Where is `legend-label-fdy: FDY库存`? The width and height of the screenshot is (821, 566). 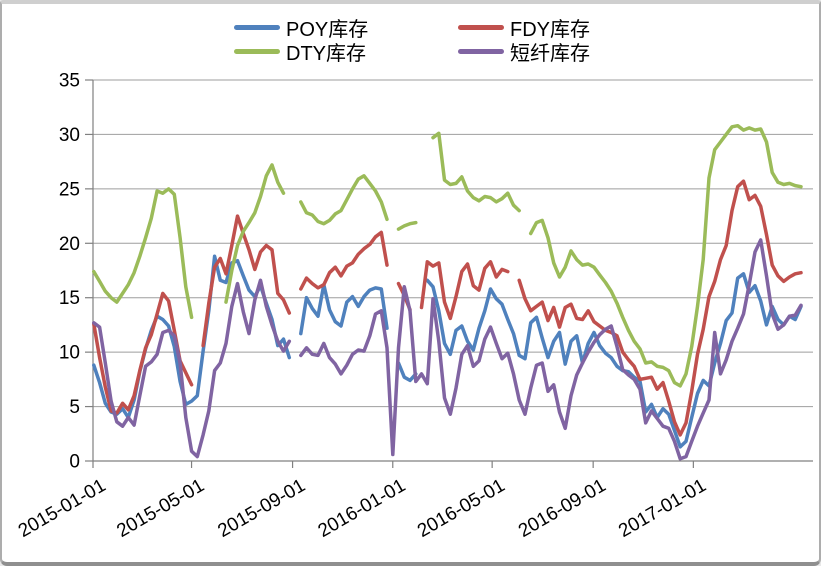
legend-label-fdy: FDY库存 is located at coordinates (550, 30).